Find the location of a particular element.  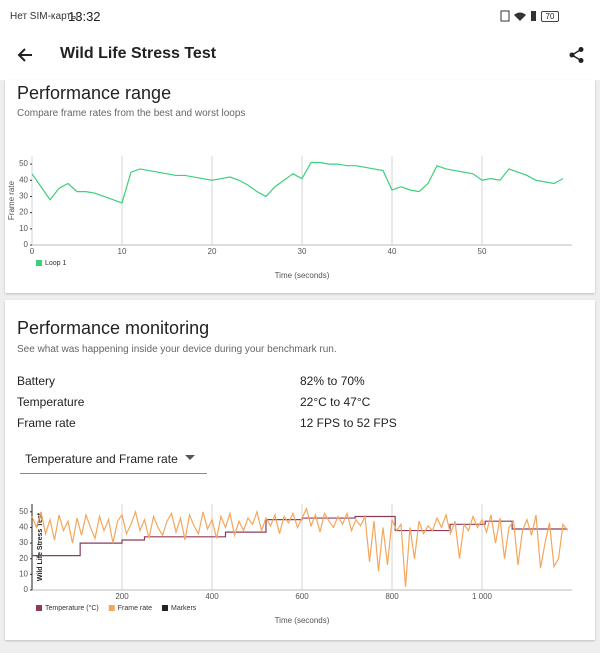

stat-value: 82% to 70% is located at coordinates (332, 381).